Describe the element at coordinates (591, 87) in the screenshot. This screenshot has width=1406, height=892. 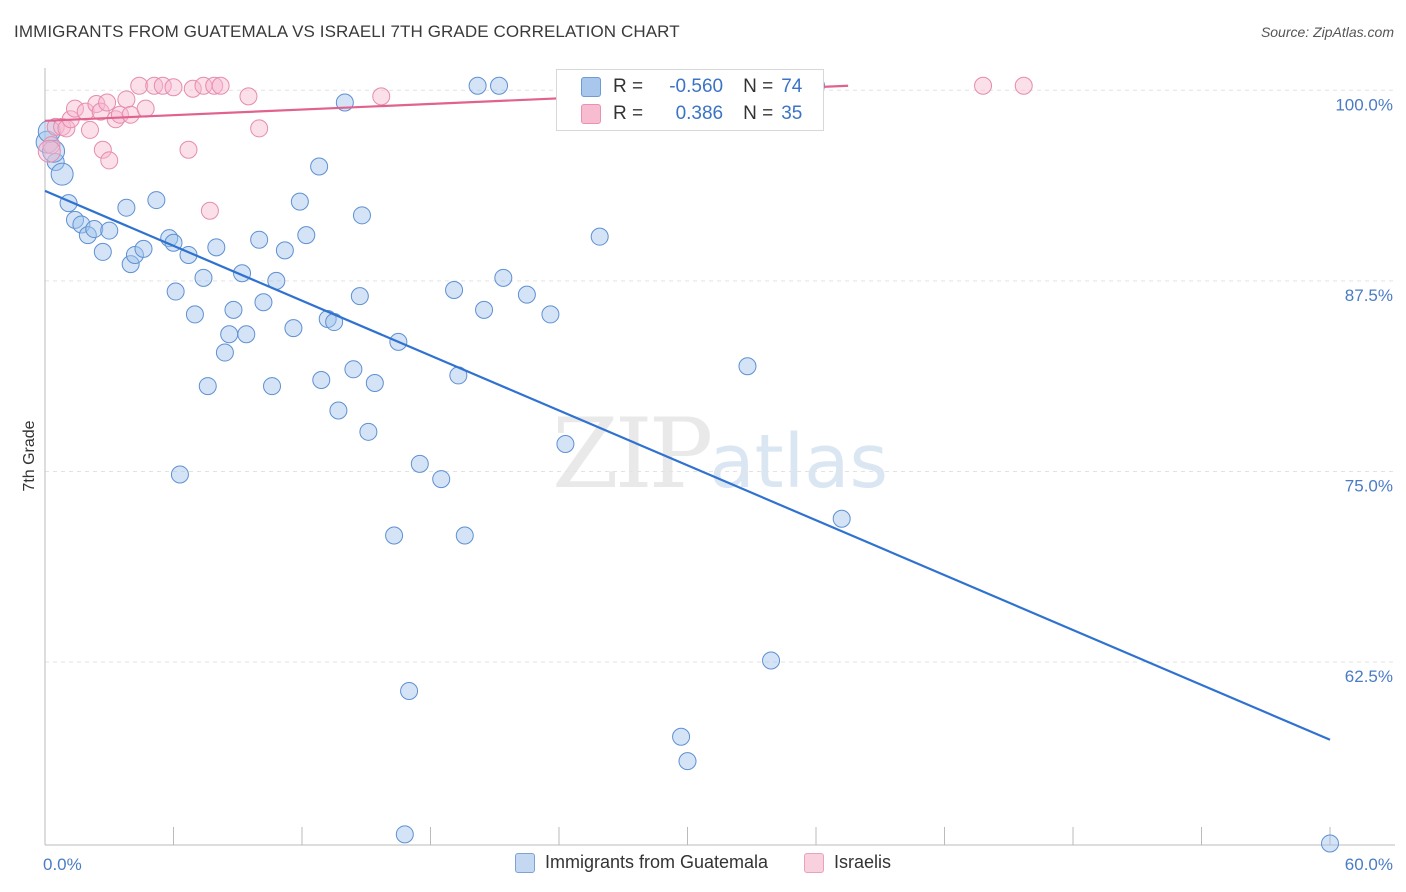
I see `legend-swatch-blue` at that location.